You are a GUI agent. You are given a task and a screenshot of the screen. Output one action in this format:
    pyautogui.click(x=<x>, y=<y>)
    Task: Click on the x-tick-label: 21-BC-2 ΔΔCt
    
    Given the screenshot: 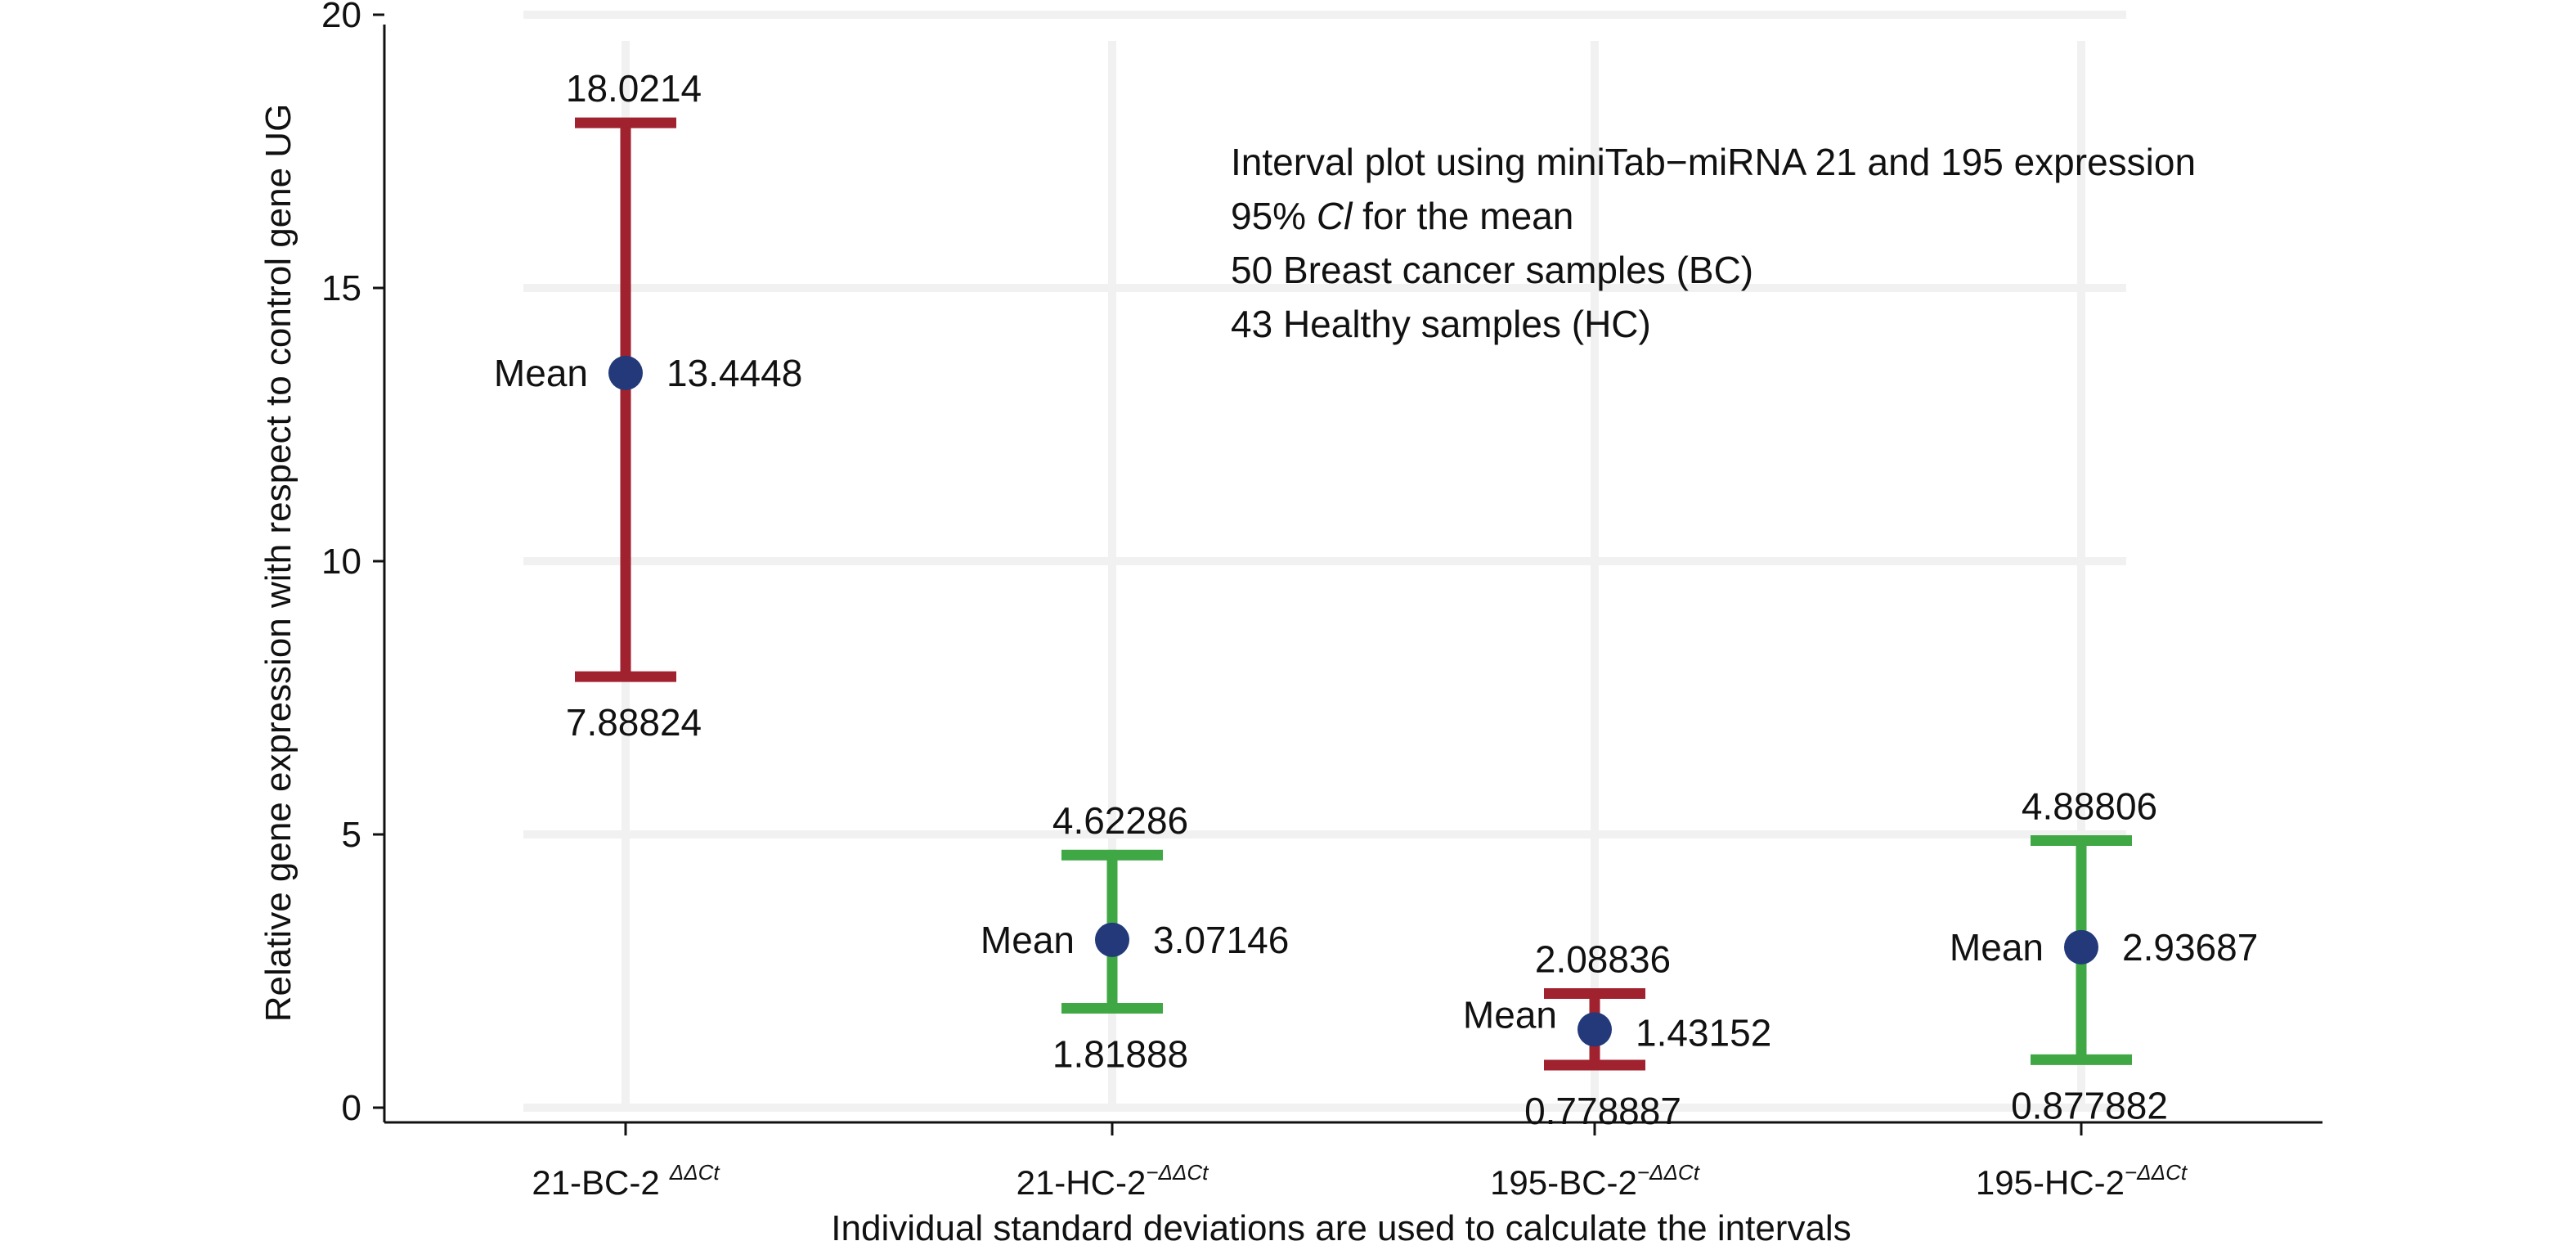 What is the action you would take?
    pyautogui.click(x=626, y=1181)
    